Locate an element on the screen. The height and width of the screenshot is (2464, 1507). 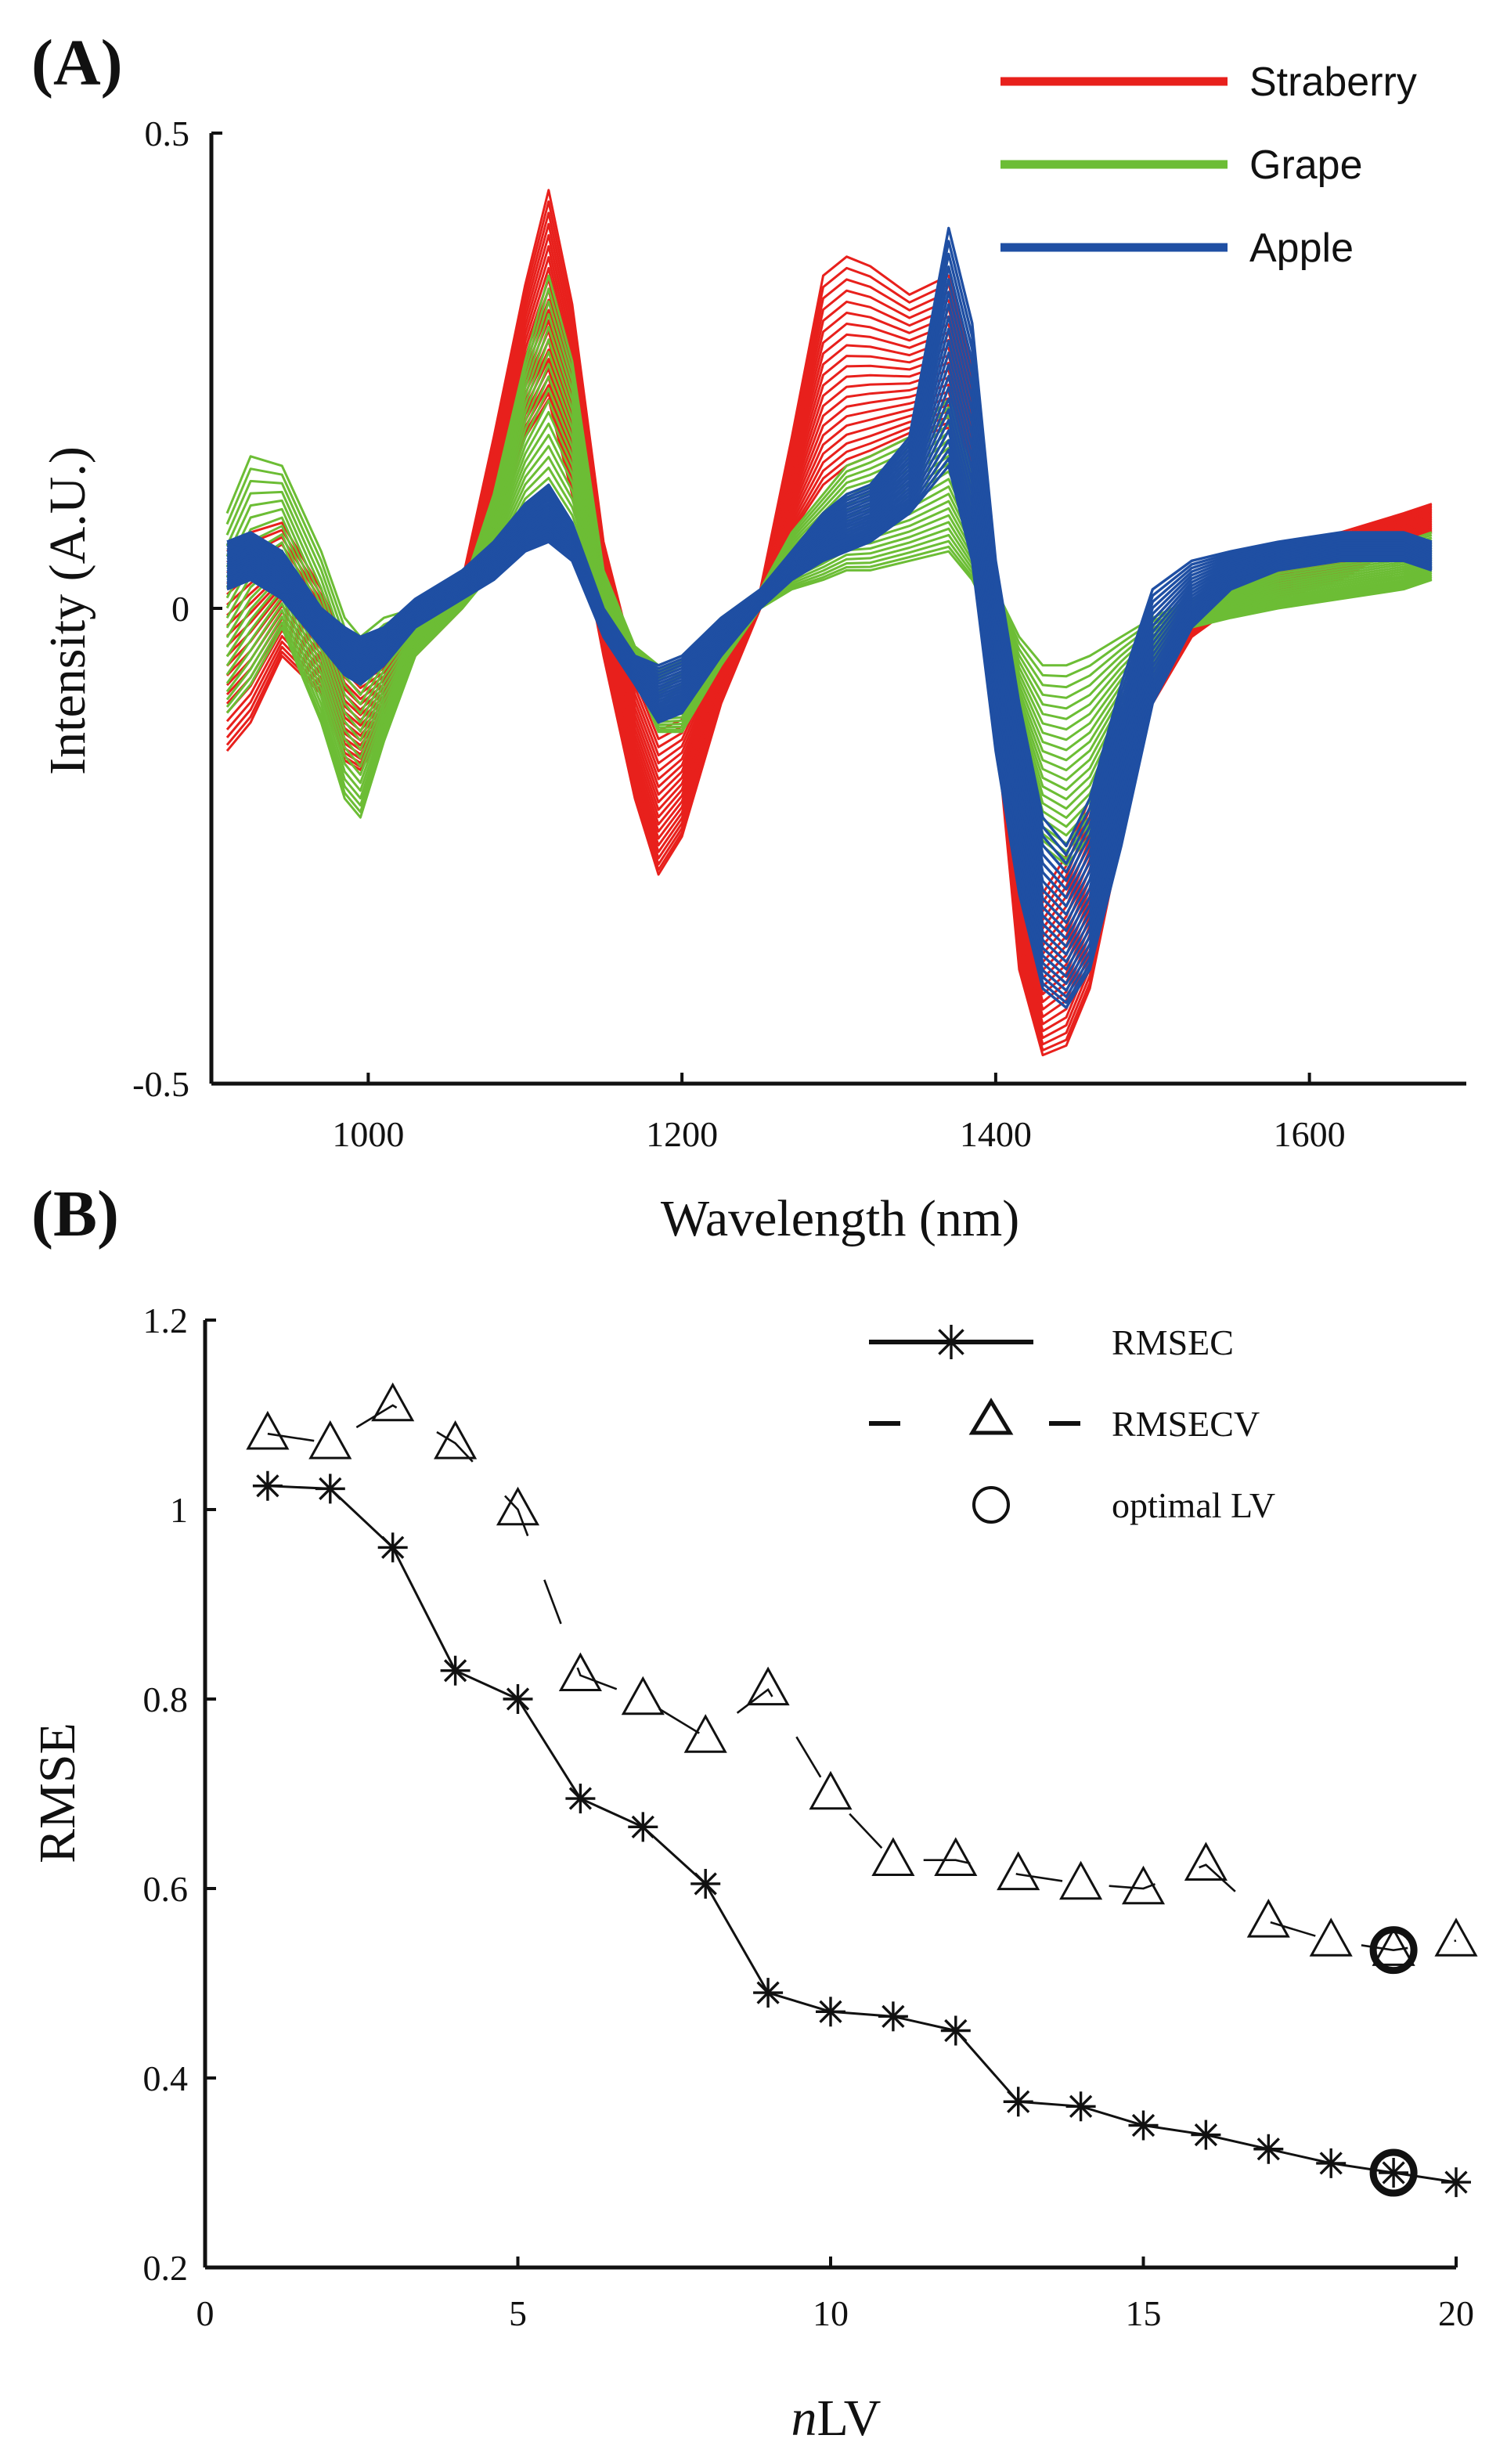
panel-b-xlabel-n: n is located at coordinates (804, 2419).